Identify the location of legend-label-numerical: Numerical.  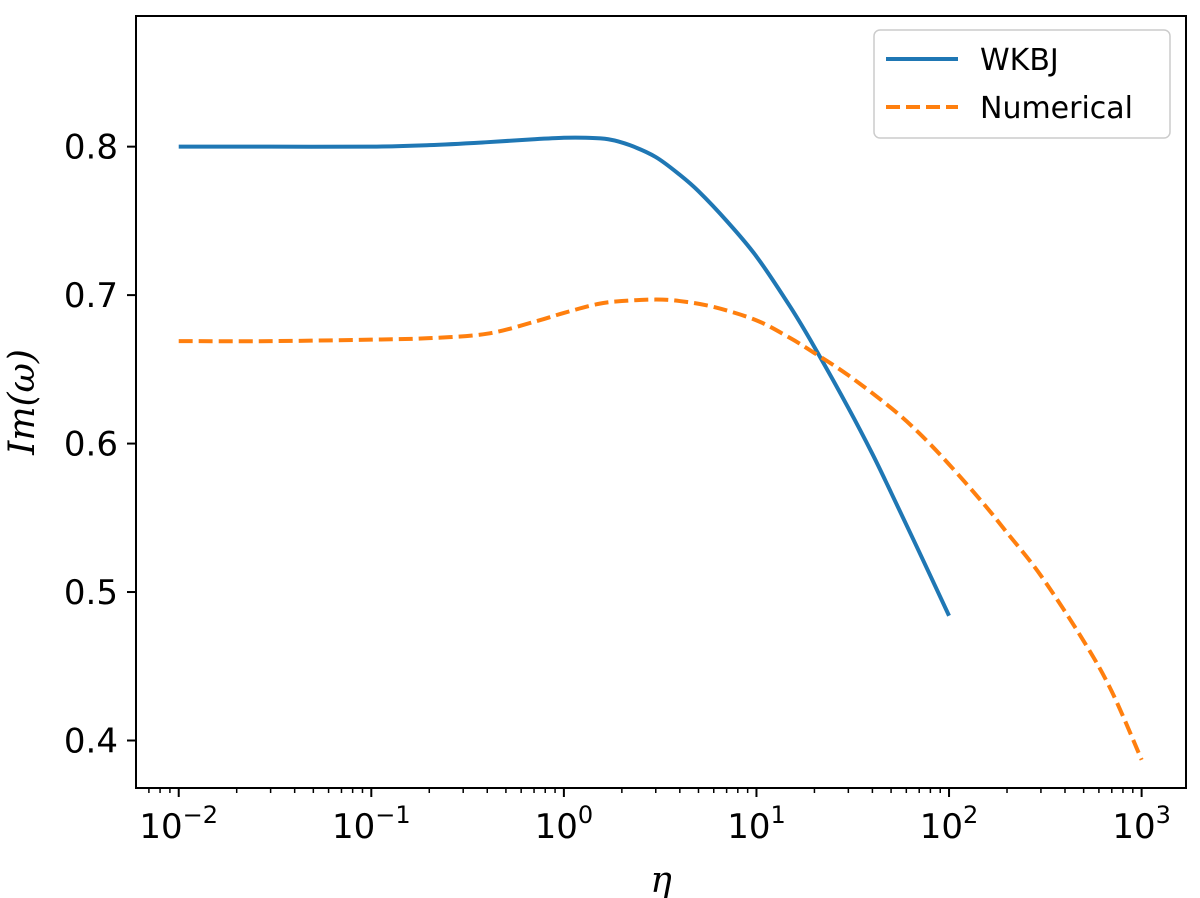
(1056, 108).